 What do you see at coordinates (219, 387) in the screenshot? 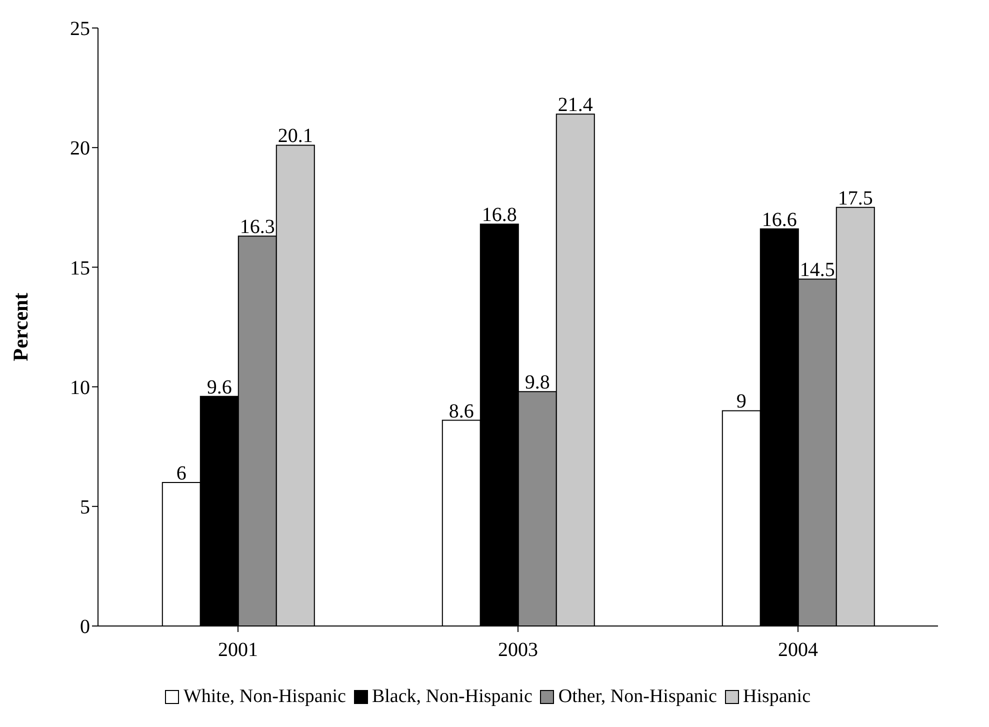
I see `data-label: 9.6` at bounding box center [219, 387].